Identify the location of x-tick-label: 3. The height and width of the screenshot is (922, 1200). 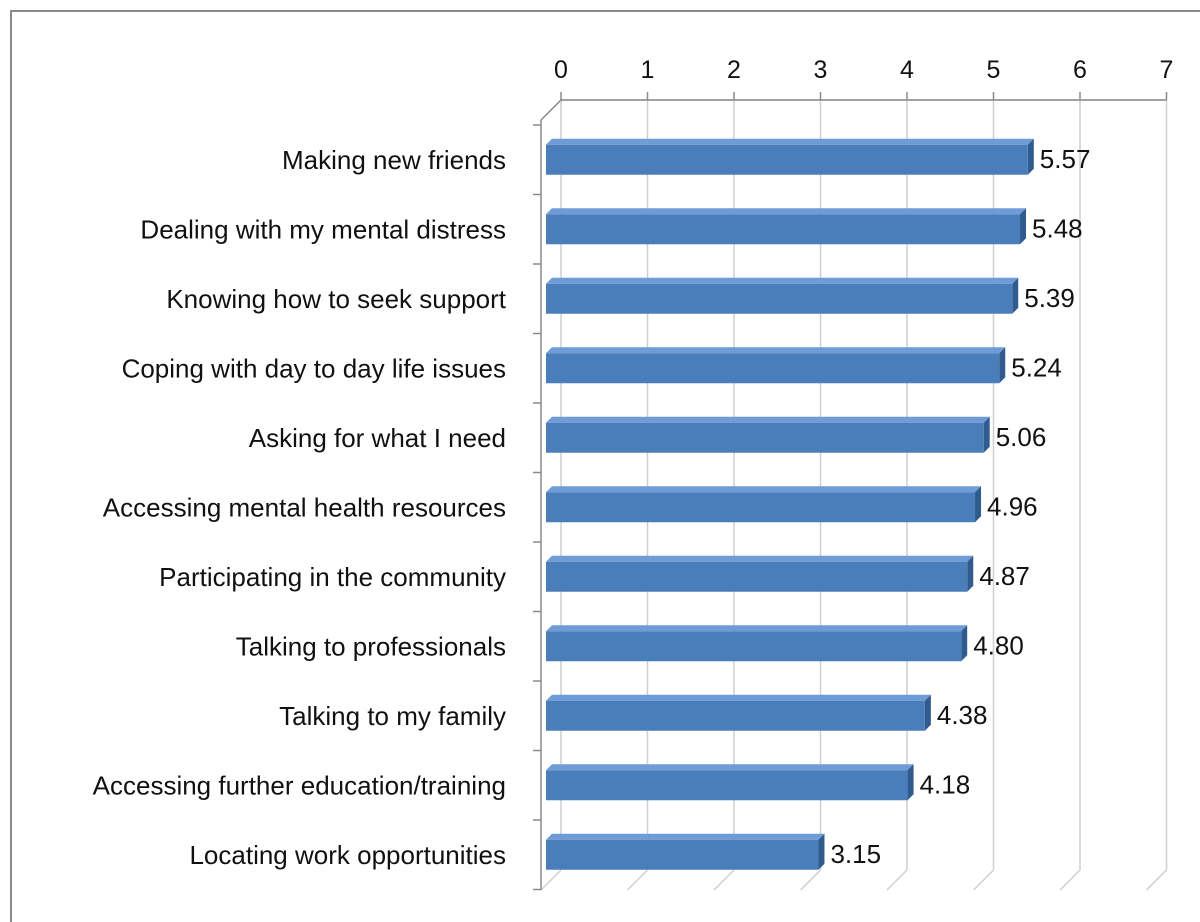
(821, 70).